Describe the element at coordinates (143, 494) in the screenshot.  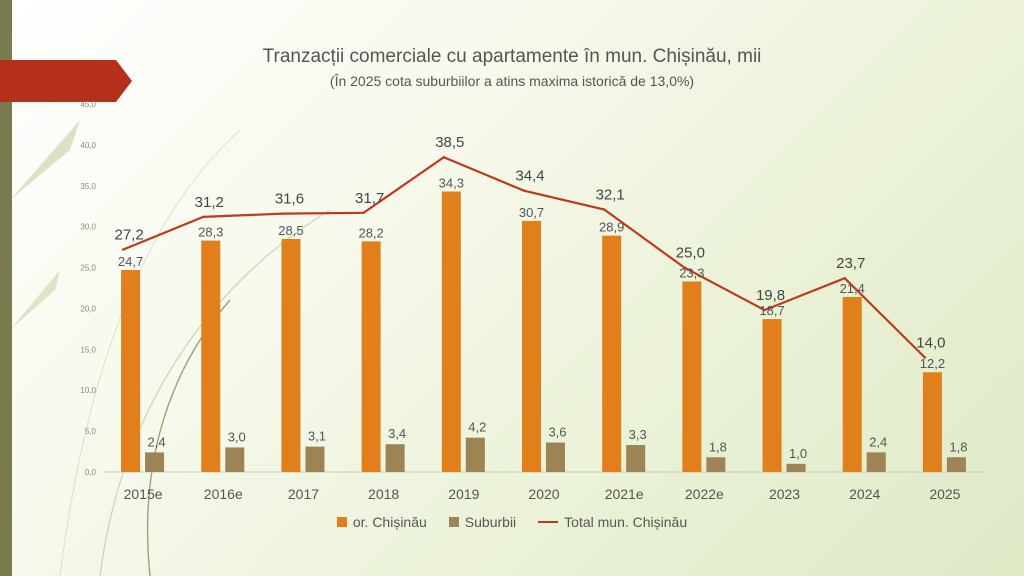
I see `x-tick-label: 2015e` at that location.